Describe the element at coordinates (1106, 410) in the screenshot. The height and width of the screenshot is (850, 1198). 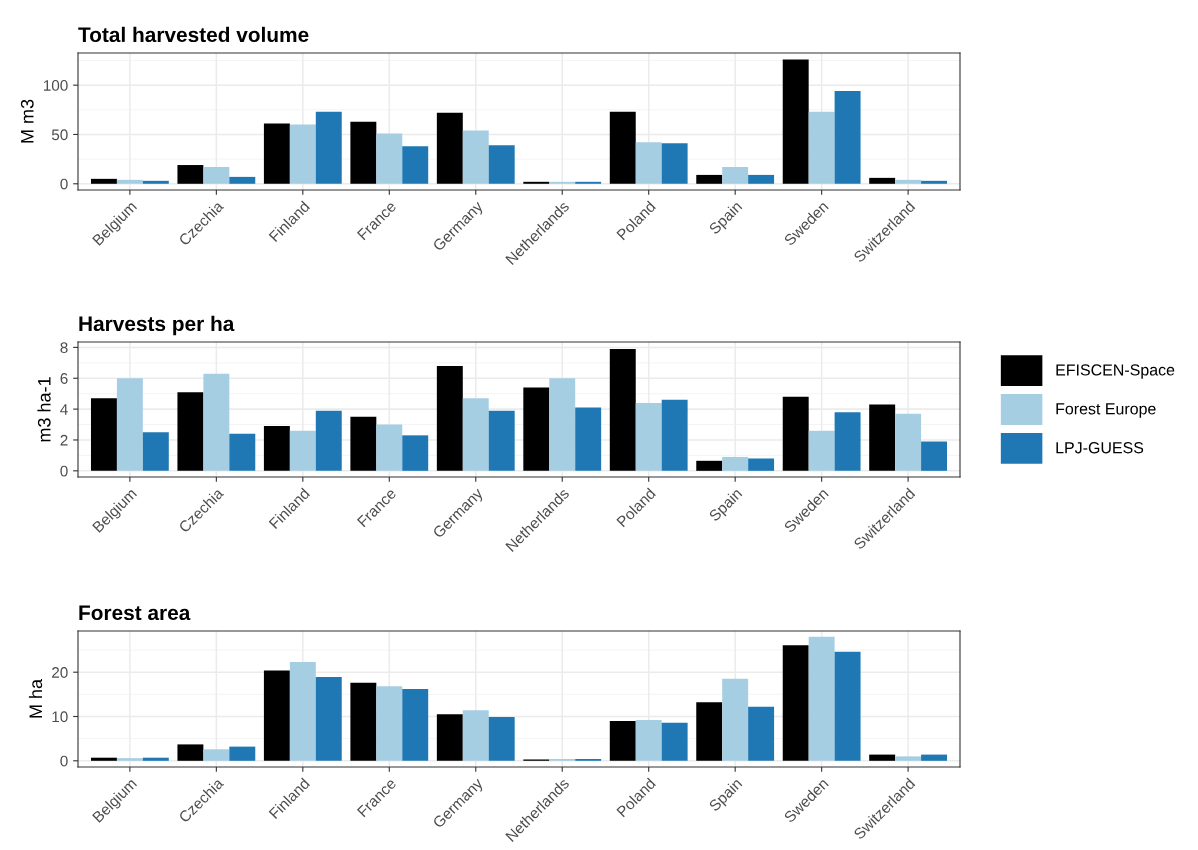
I see `legend-label: Forest Europe` at that location.